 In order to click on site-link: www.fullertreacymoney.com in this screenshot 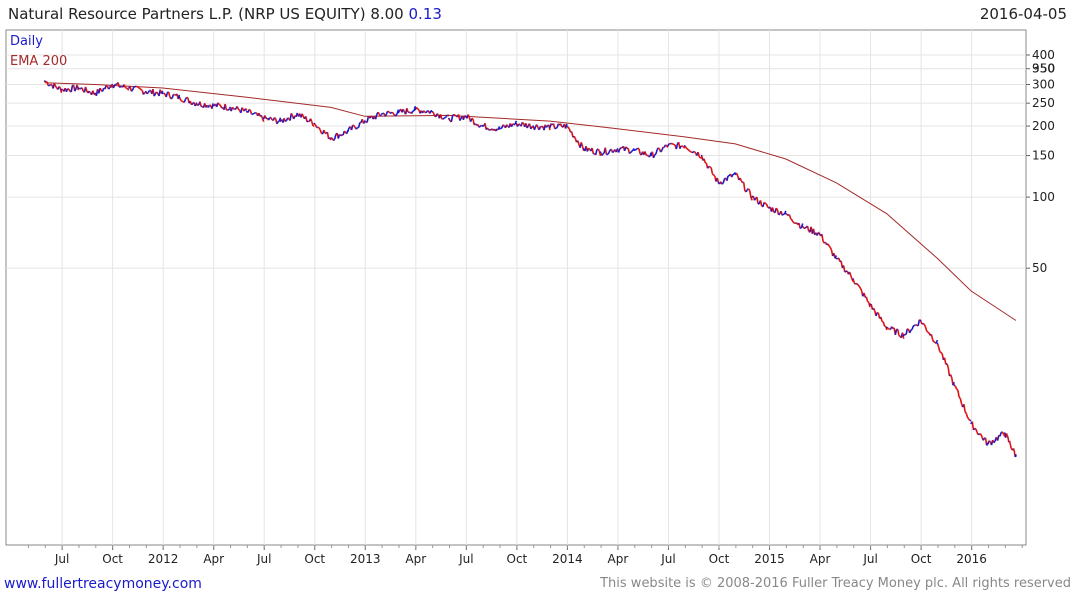, I will do `click(103, 584)`.